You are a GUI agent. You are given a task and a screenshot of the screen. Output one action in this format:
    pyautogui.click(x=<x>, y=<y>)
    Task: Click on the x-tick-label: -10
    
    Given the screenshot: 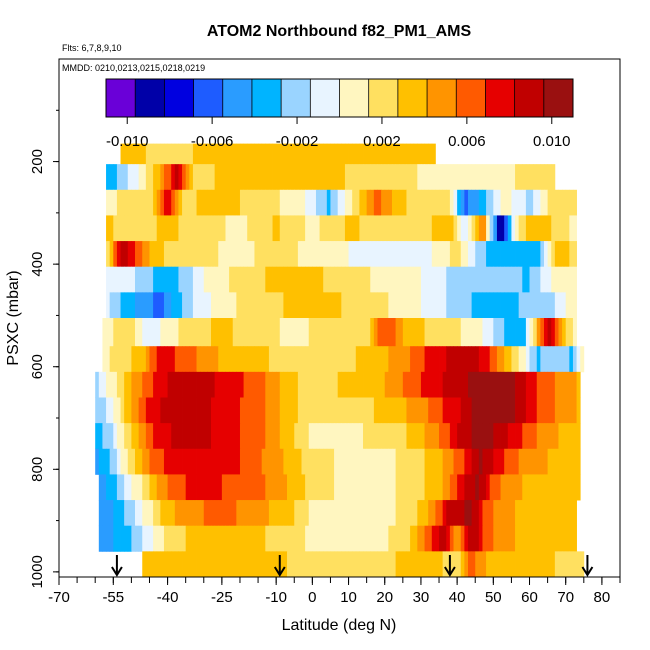 What is the action you would take?
    pyautogui.click(x=276, y=597)
    